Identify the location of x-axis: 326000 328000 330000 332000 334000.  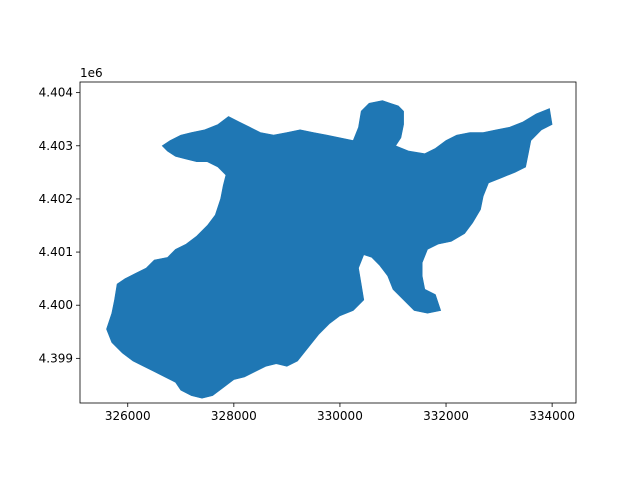
(340, 413).